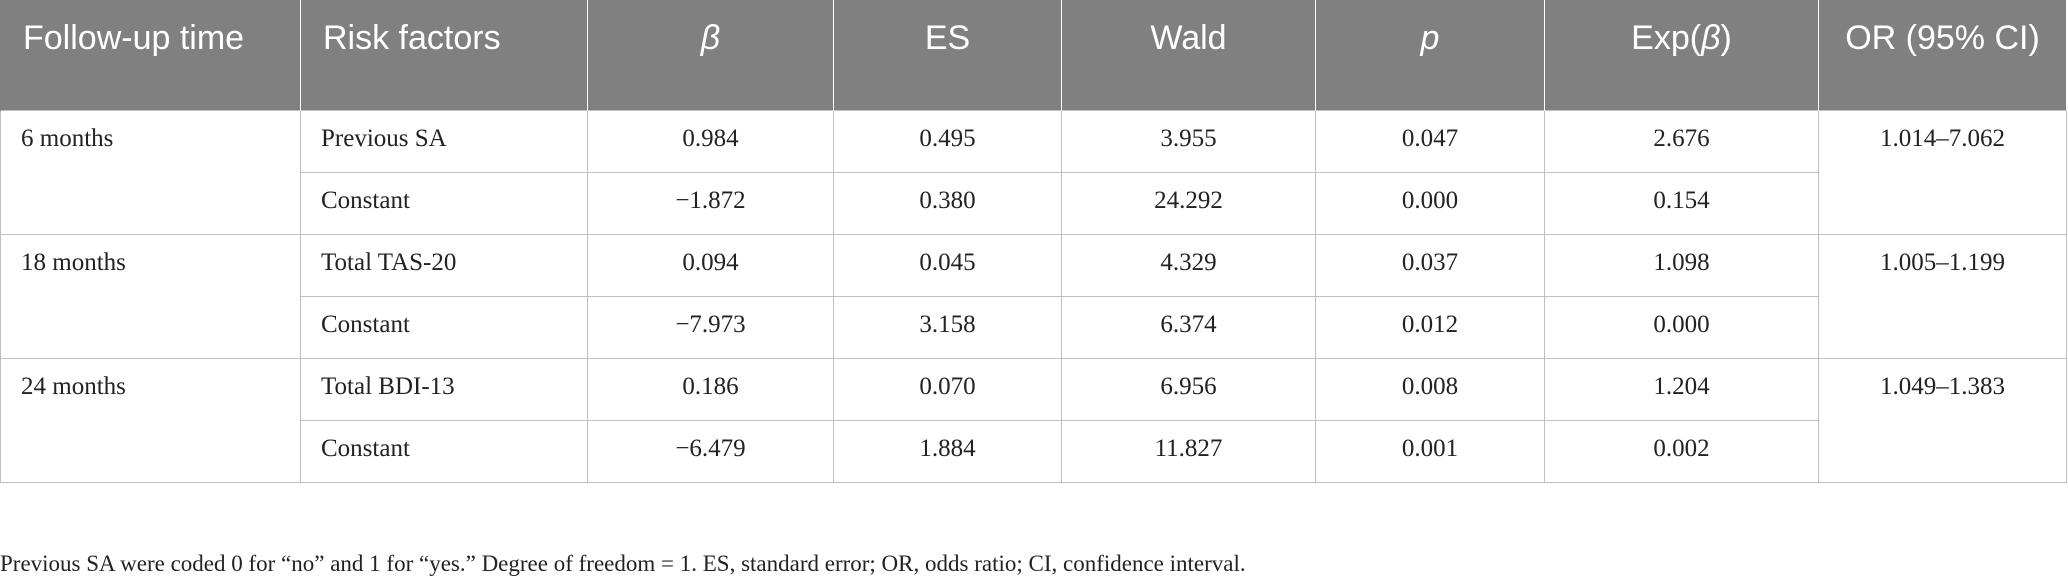  What do you see at coordinates (947, 55) in the screenshot?
I see `header-es: ES` at bounding box center [947, 55].